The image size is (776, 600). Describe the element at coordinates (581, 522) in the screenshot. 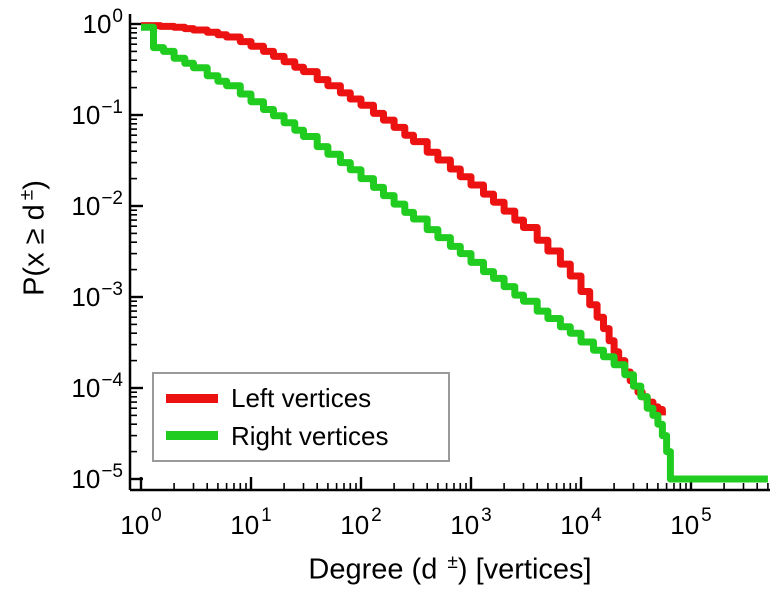

I see `x-tick-label: 10 4` at that location.